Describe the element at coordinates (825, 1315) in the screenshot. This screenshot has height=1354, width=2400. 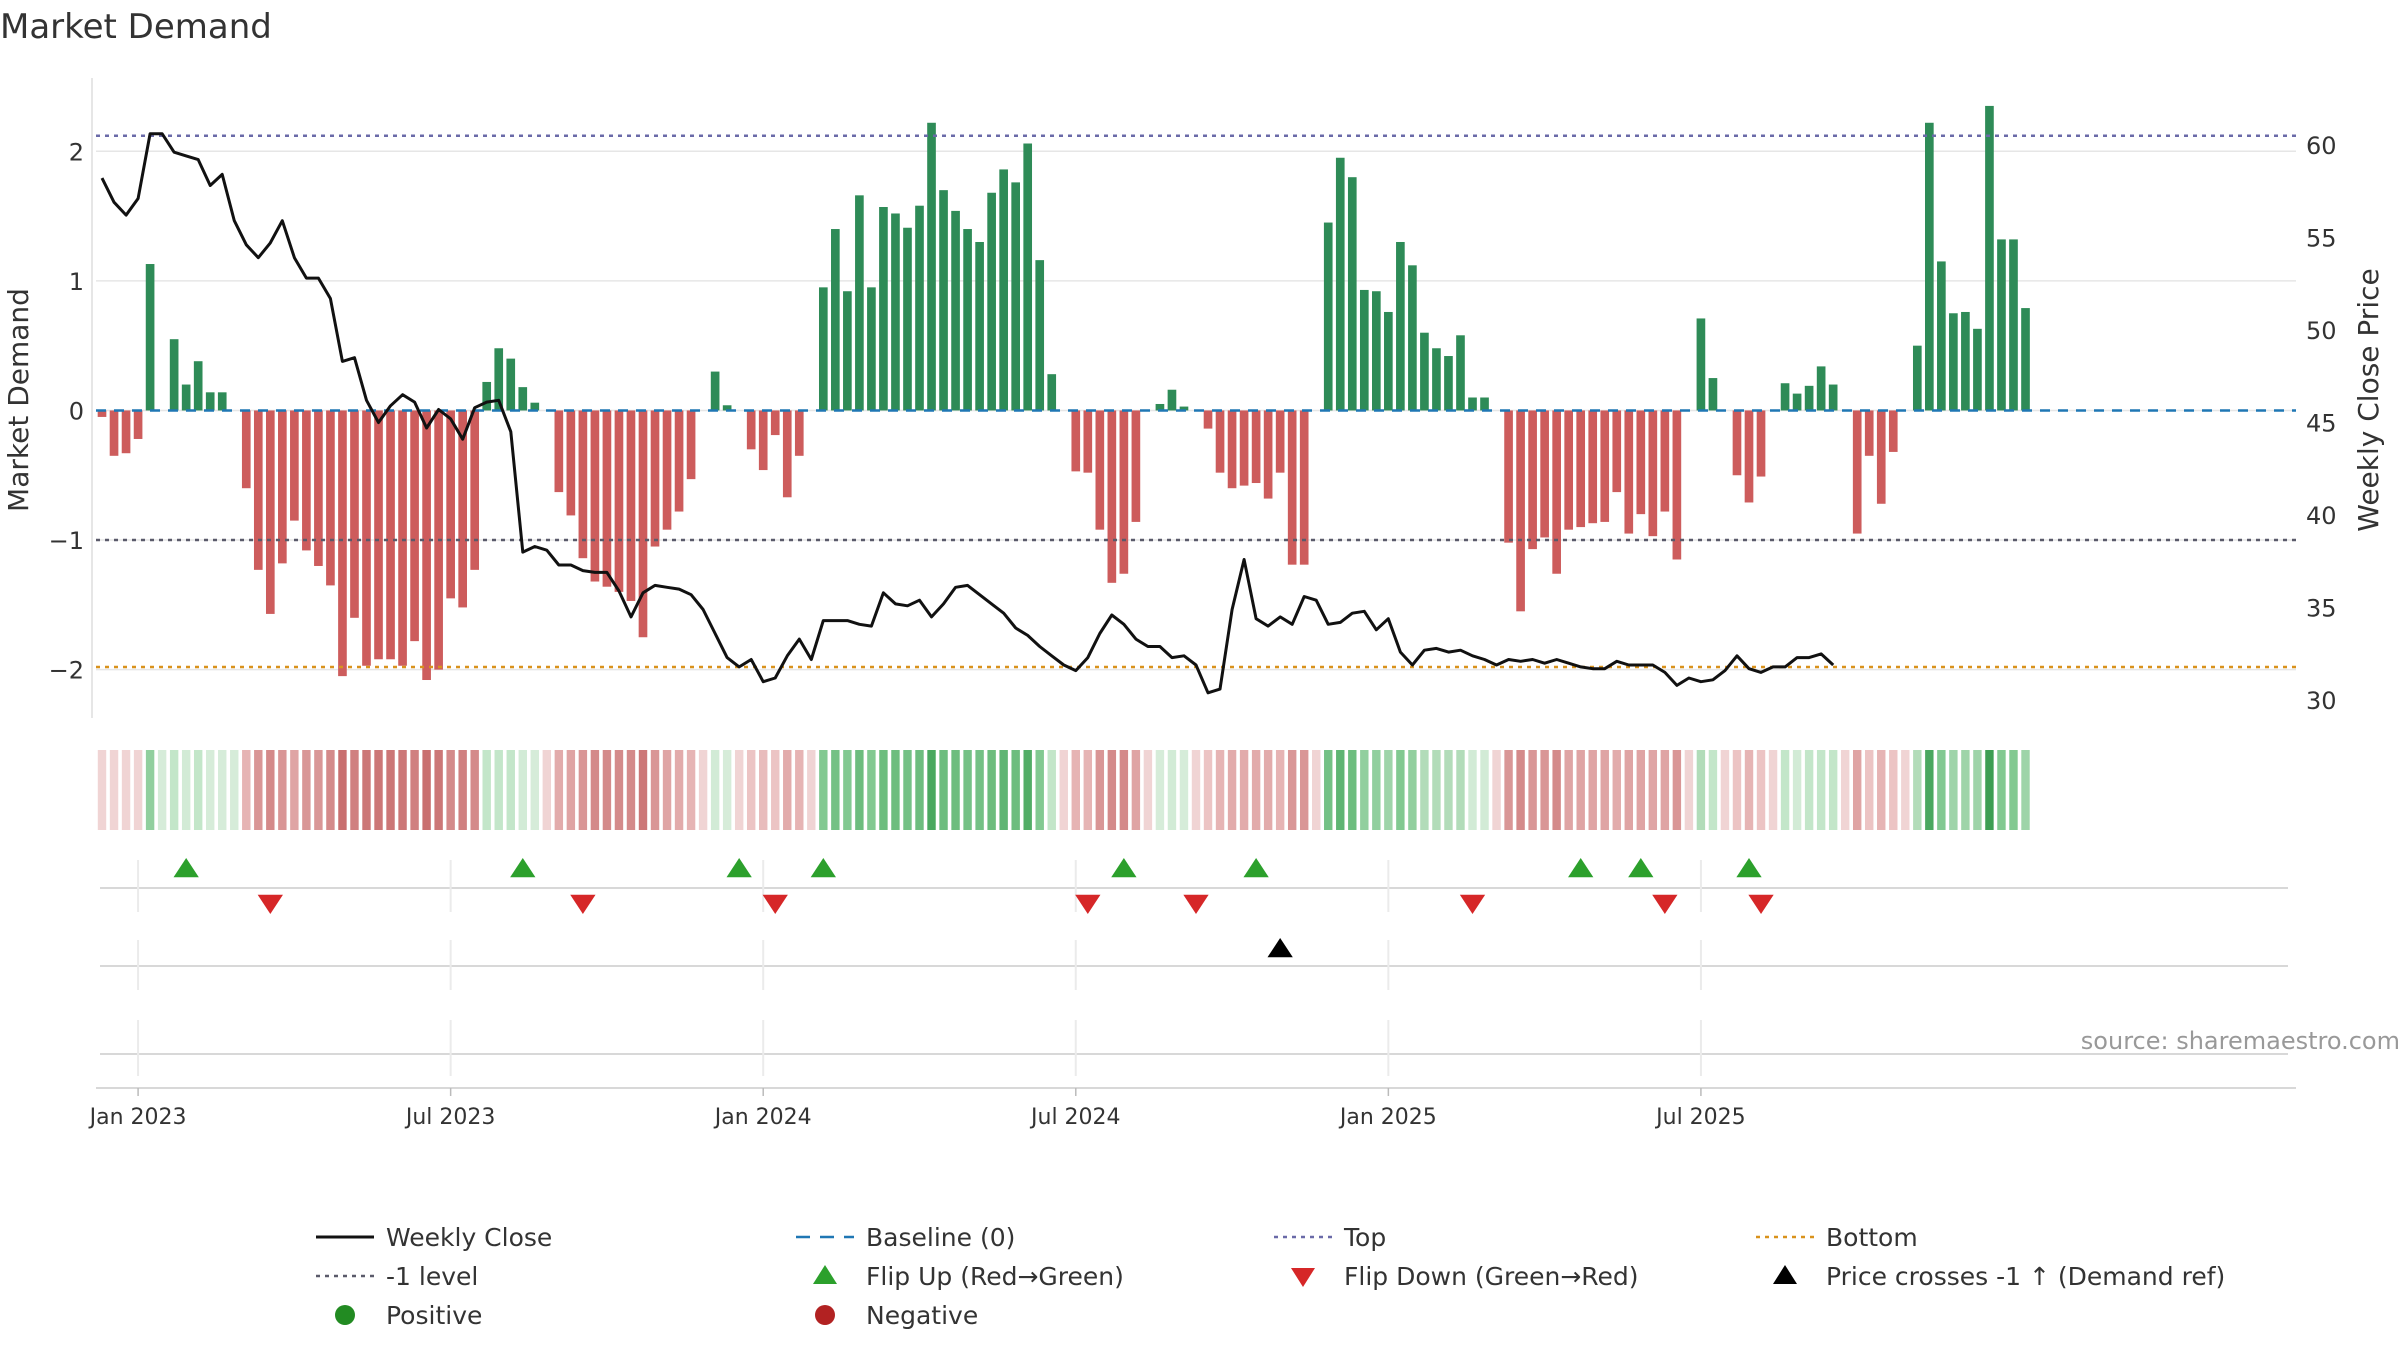
I see `legend-negative-swatch` at that location.